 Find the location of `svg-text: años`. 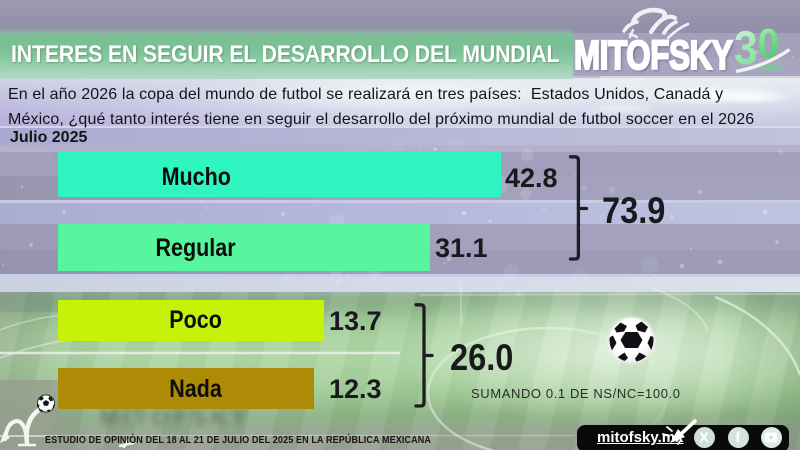

svg-text: años is located at coordinates (772, 68).